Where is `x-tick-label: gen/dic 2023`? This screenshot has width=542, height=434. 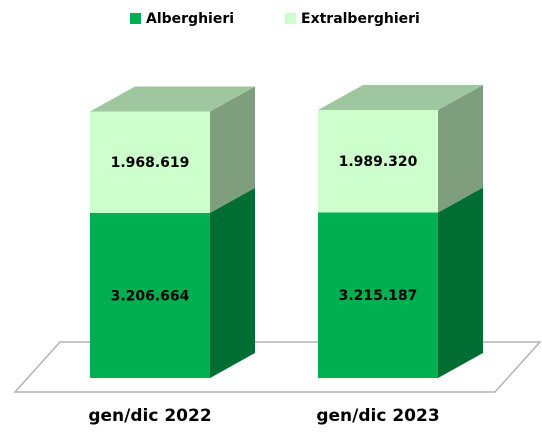
x-tick-label: gen/dic 2023 is located at coordinates (377, 416).